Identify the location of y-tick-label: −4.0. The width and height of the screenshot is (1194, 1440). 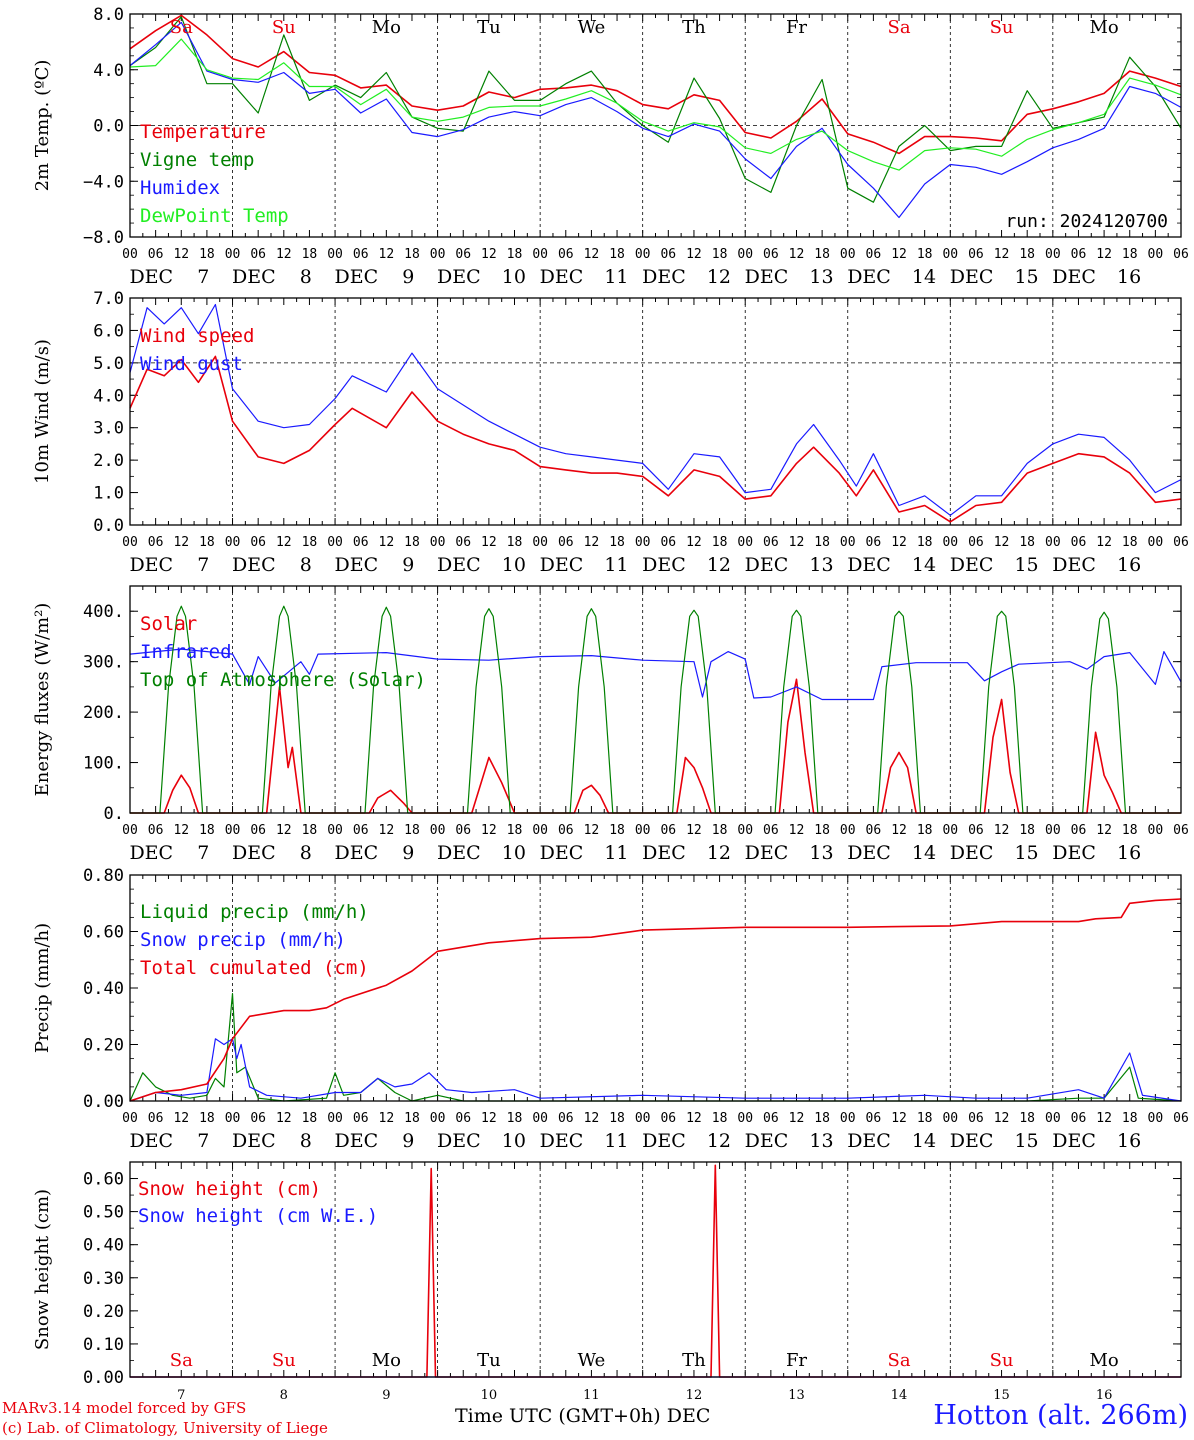
(103, 182).